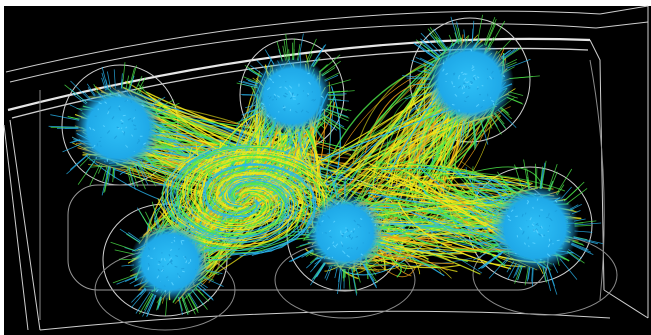 This screenshot has width=651, height=335. I want to click on border-top, so click(325, 3).